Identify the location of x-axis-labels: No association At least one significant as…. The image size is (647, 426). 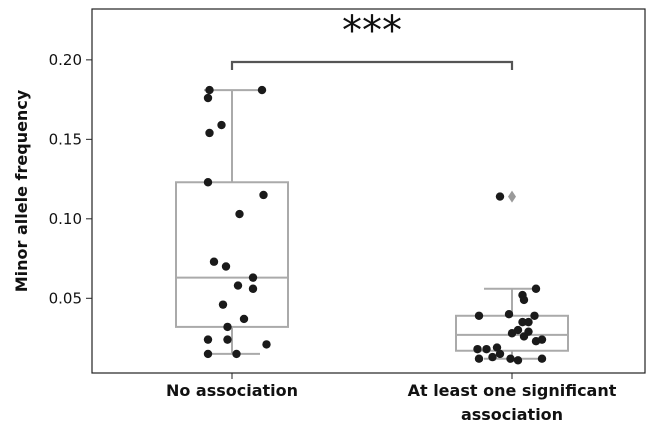
(391, 398).